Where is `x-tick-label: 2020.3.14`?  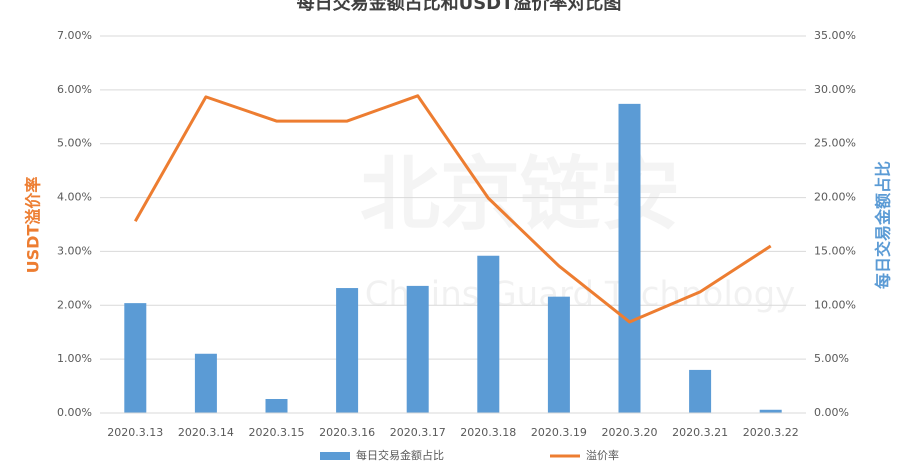 x-tick-label: 2020.3.14 is located at coordinates (206, 432).